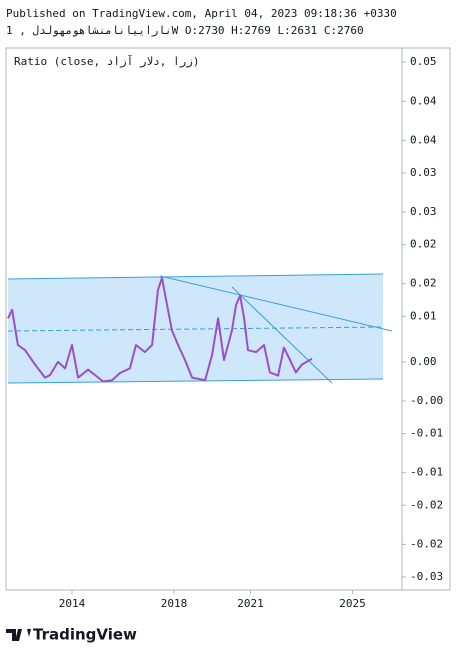  I want to click on drawings, so click(200, 328).